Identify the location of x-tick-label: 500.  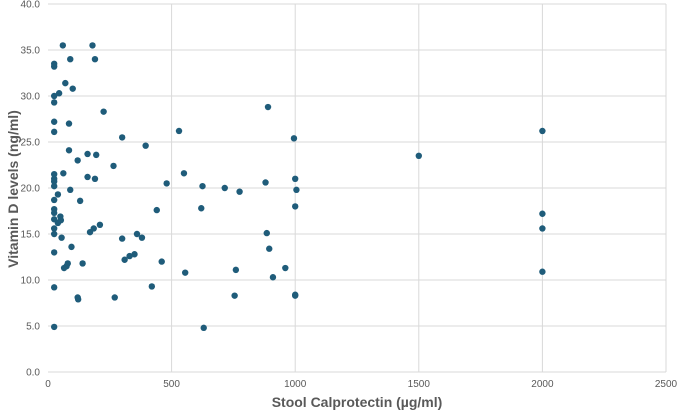
(171, 384).